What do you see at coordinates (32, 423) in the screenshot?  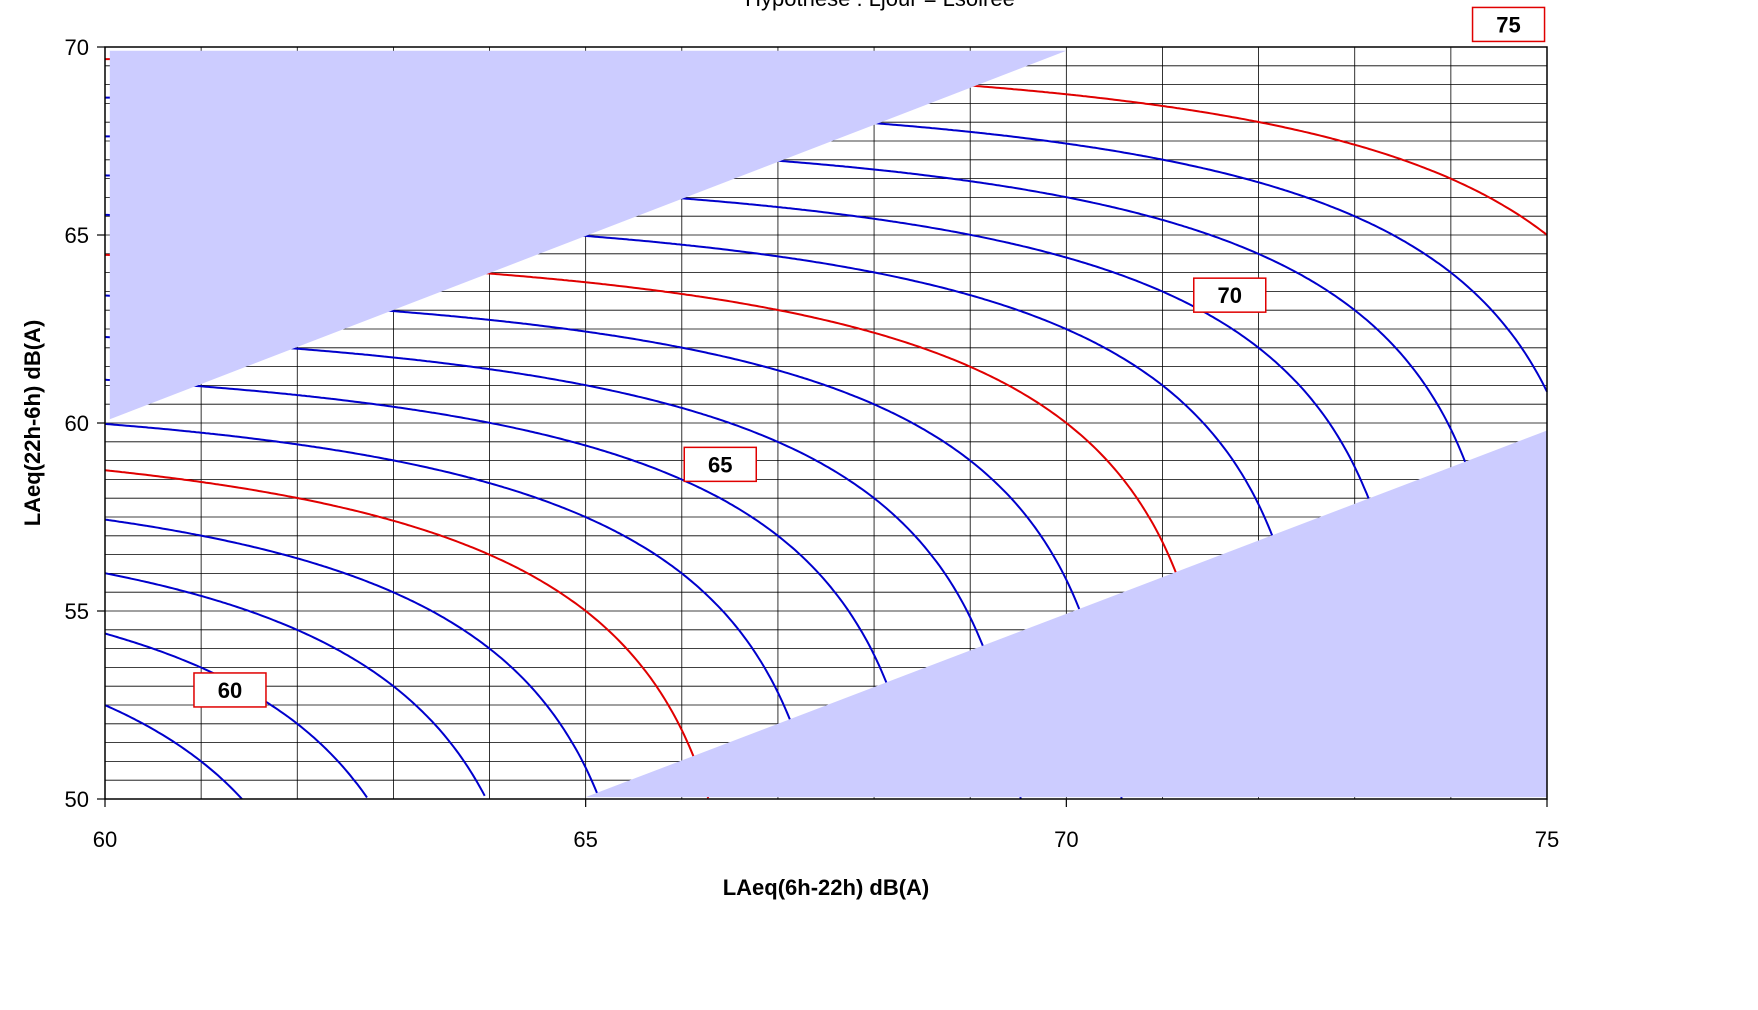 I see `y-axis-label: LAeq(22h-6h) dB(A)` at bounding box center [32, 423].